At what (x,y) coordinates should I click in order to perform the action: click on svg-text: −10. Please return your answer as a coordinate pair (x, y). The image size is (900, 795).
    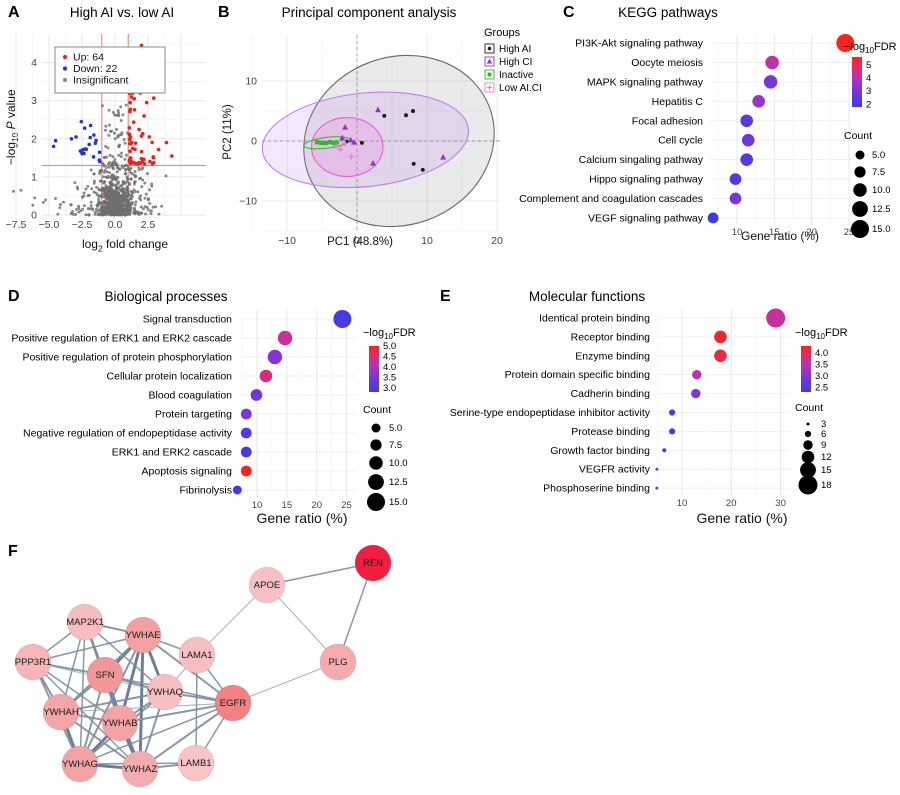
    Looking at the image, I should click on (287, 241).